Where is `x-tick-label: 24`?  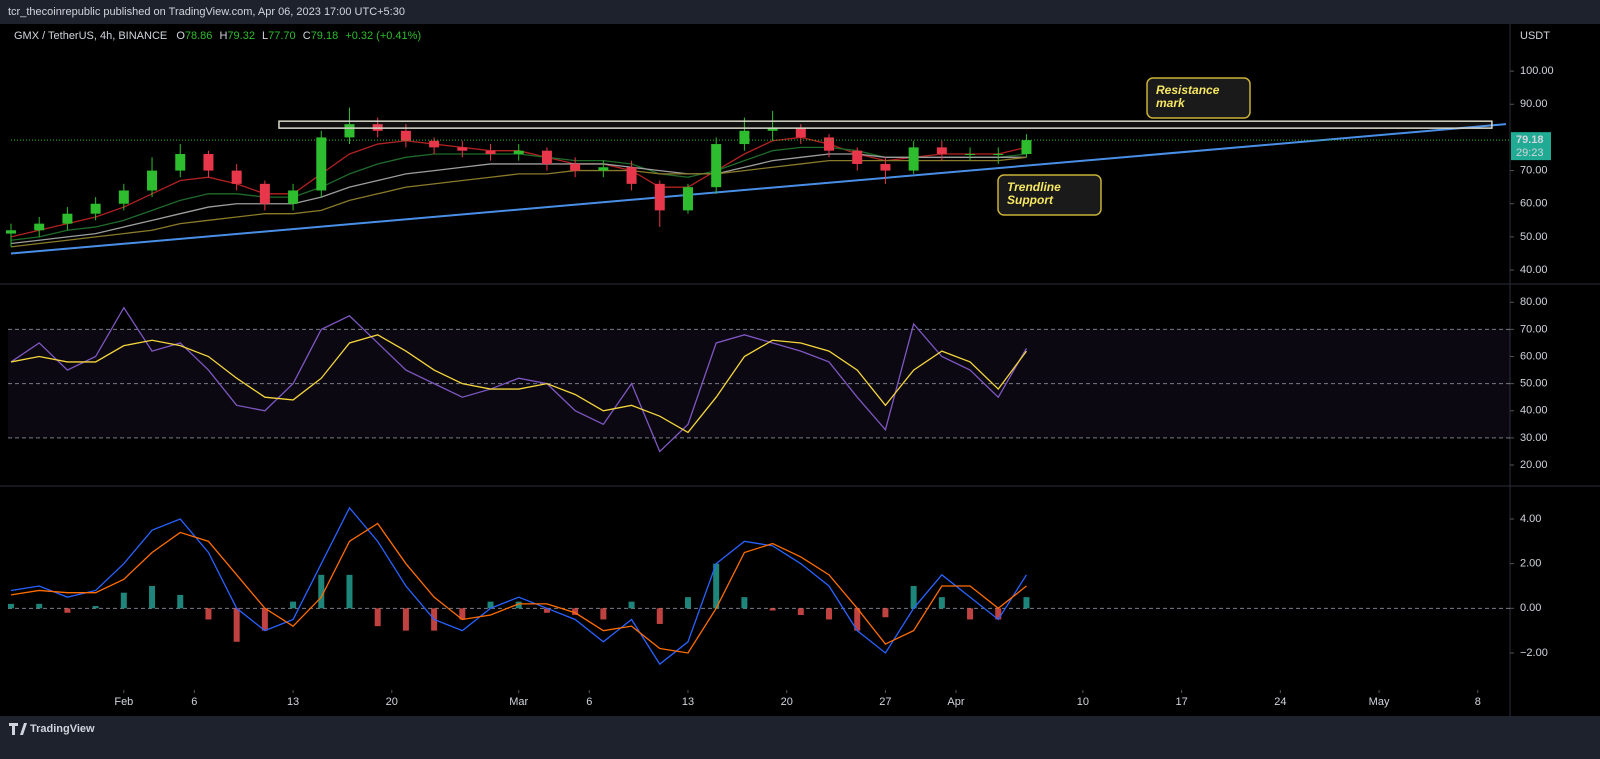 x-tick-label: 24 is located at coordinates (1280, 702).